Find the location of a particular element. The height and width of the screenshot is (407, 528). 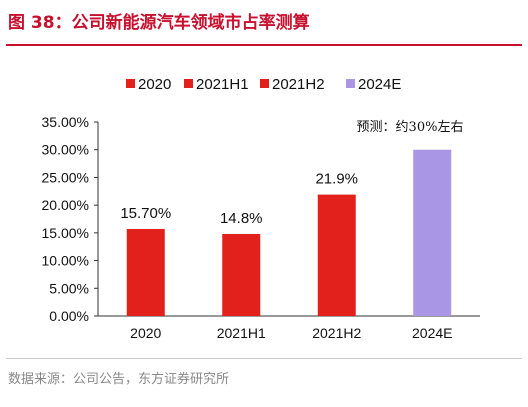

data-label: 14.8% is located at coordinates (241, 218).